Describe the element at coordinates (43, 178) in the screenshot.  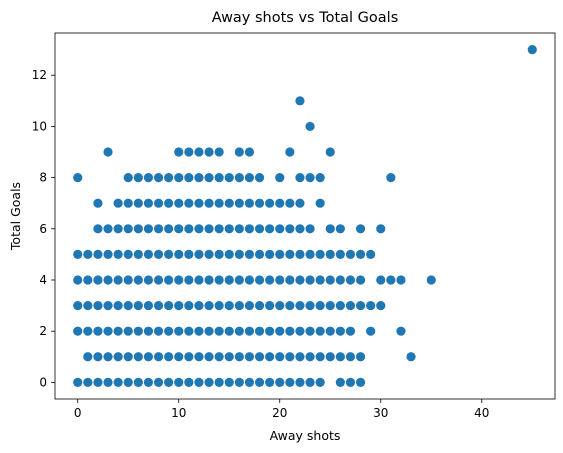
I see `y-tick-label: 8` at that location.